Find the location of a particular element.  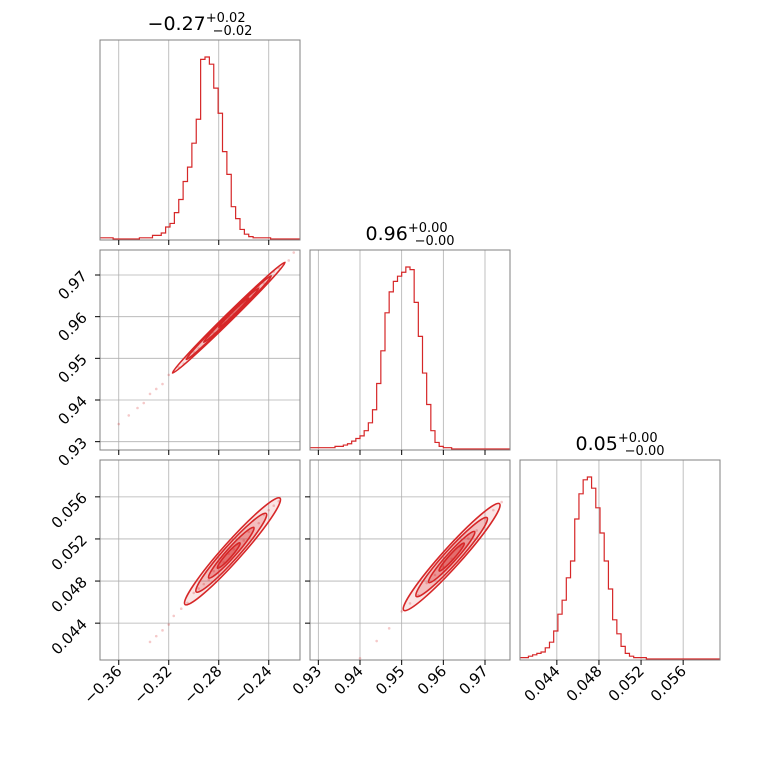

x-tick-label: 0.048 is located at coordinates (584, 683).